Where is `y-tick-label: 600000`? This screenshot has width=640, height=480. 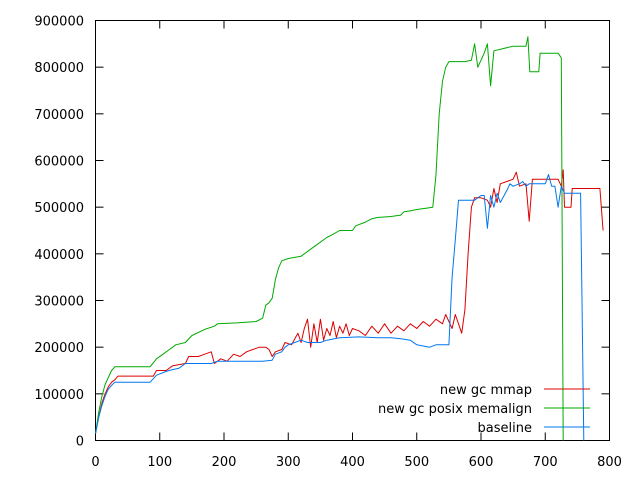
y-tick-label: 600000 is located at coordinates (59, 162).